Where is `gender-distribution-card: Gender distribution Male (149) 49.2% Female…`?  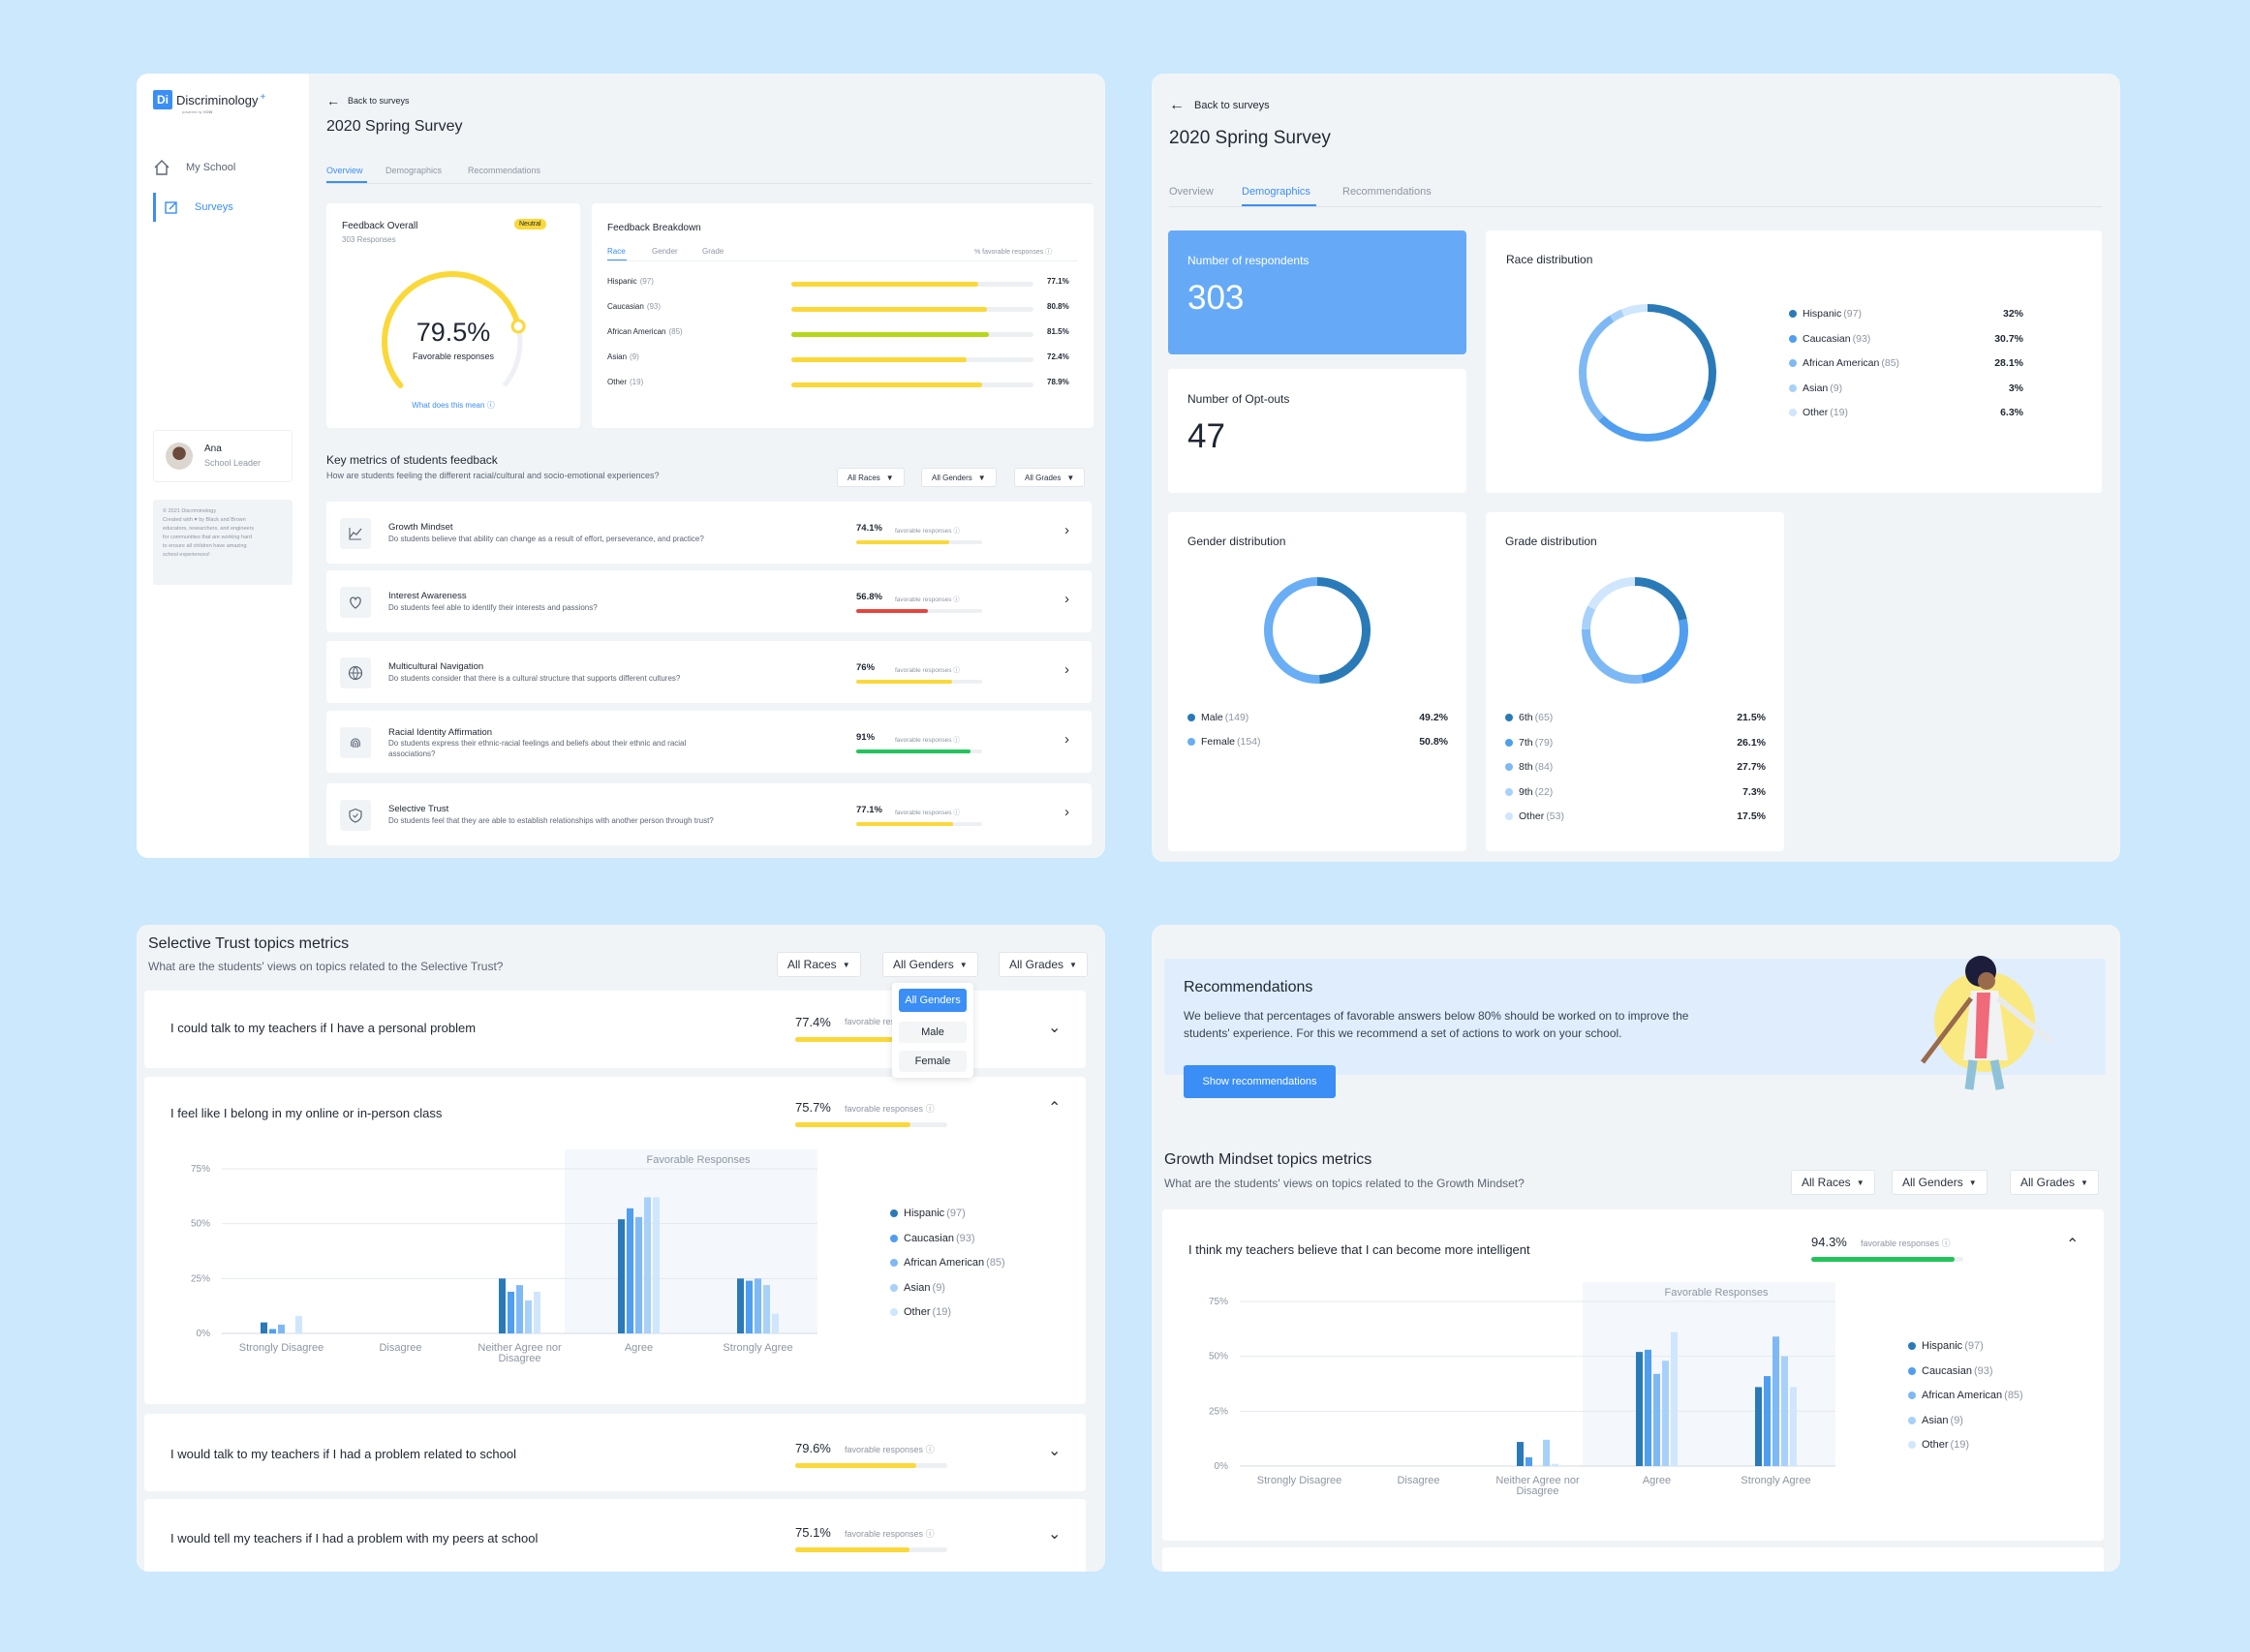 gender-distribution-card: Gender distribution Male (149) 49.2% Female… is located at coordinates (1317, 681).